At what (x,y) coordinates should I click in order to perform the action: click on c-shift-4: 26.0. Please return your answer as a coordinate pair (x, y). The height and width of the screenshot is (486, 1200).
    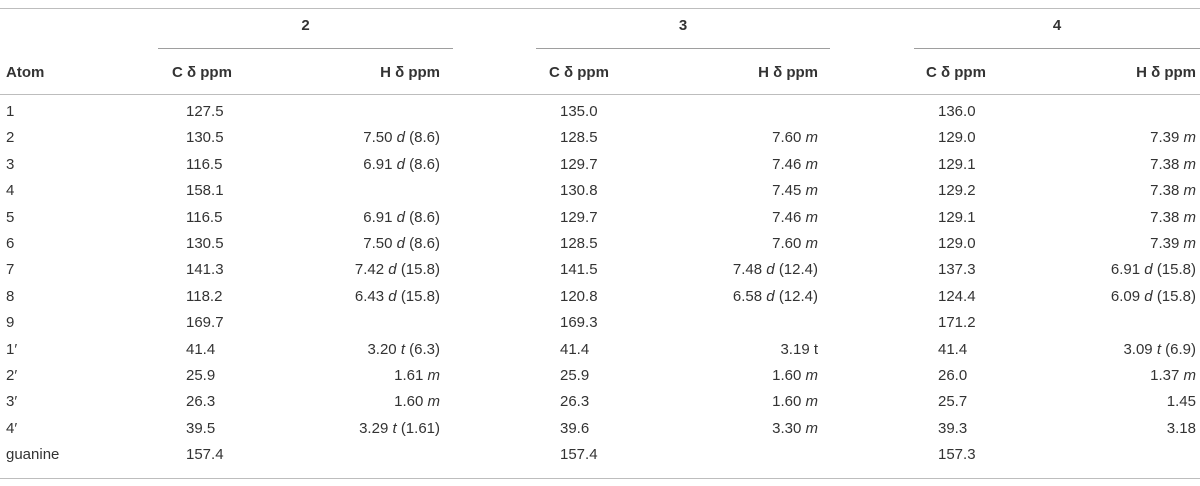
    Looking at the image, I should click on (953, 375).